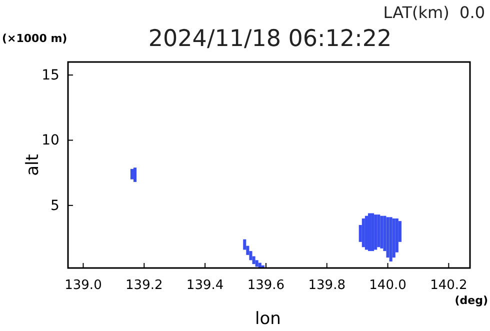 The height and width of the screenshot is (331, 490). Describe the element at coordinates (144, 286) in the screenshot. I see `x-tick-label: 139.2` at that location.